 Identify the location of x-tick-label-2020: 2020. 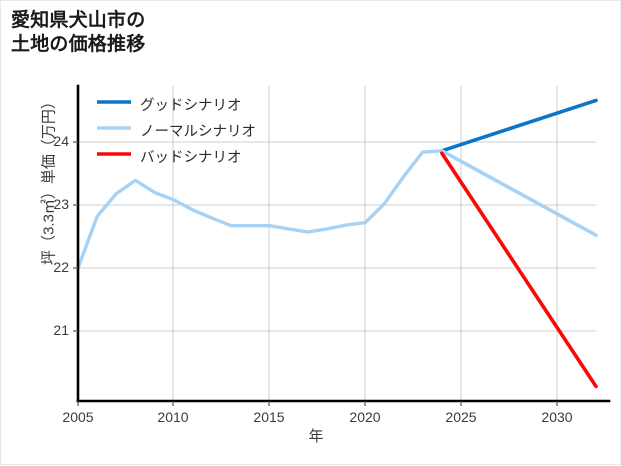
(365, 417).